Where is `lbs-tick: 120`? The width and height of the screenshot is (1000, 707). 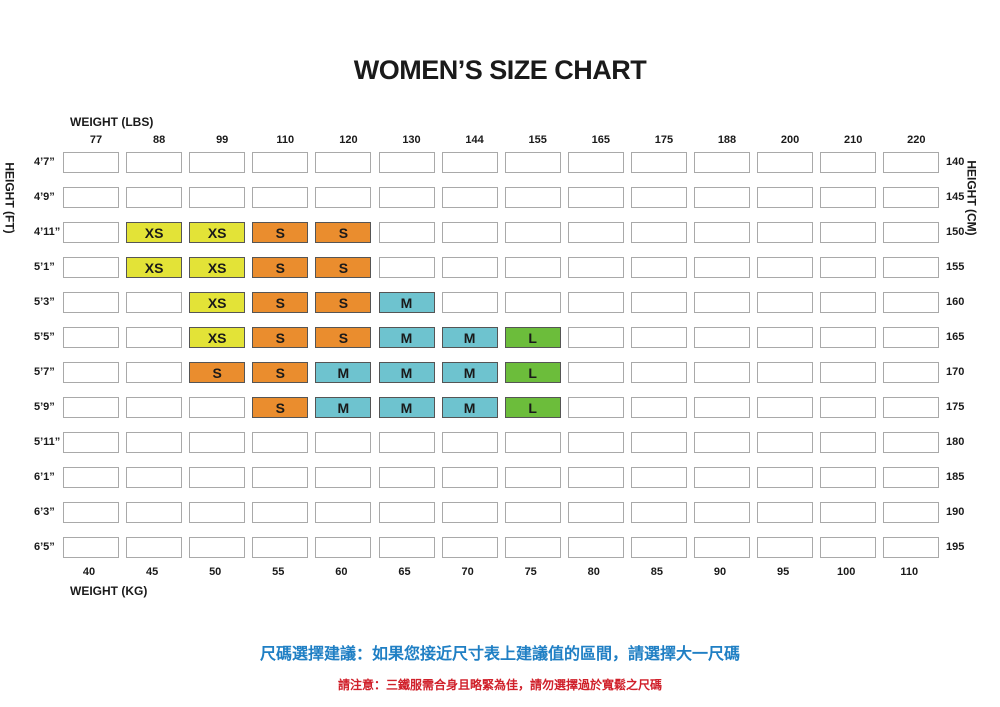
lbs-tick: 120 is located at coordinates (348, 140).